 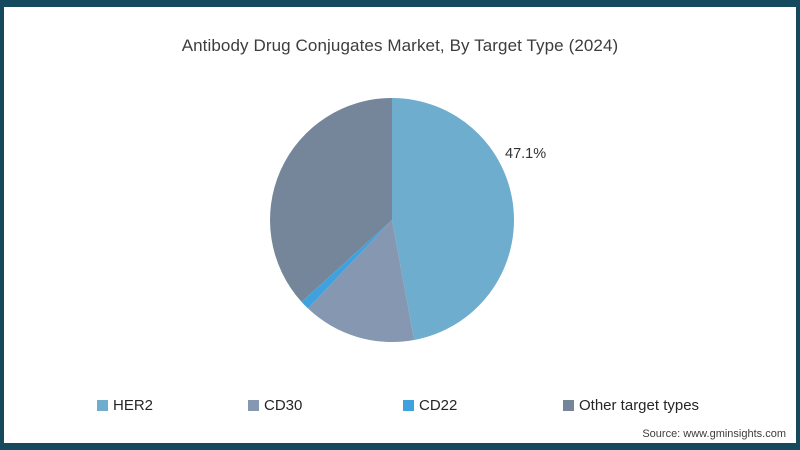 I want to click on source-attribution: Source: www.gminsights.com, so click(x=714, y=434).